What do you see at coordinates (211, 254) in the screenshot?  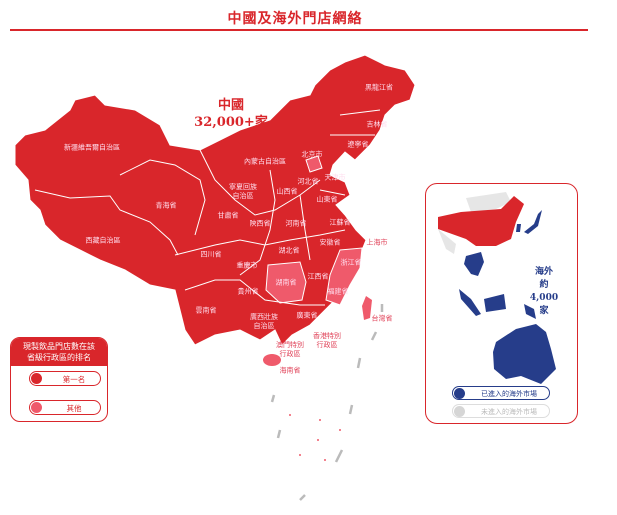 I see `province-label: 四川省` at bounding box center [211, 254].